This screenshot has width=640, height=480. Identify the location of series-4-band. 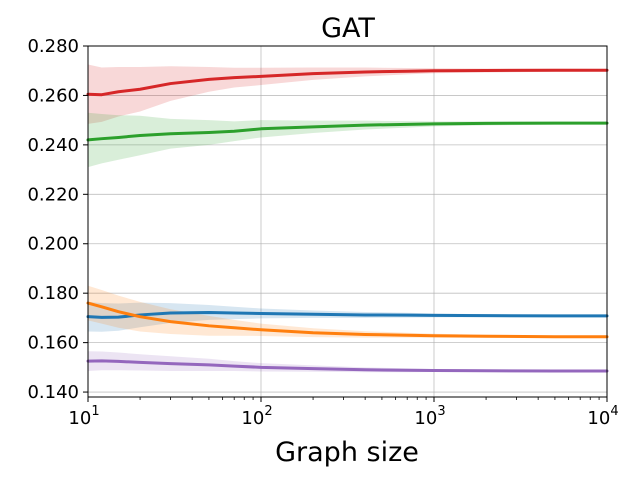
(347, 362).